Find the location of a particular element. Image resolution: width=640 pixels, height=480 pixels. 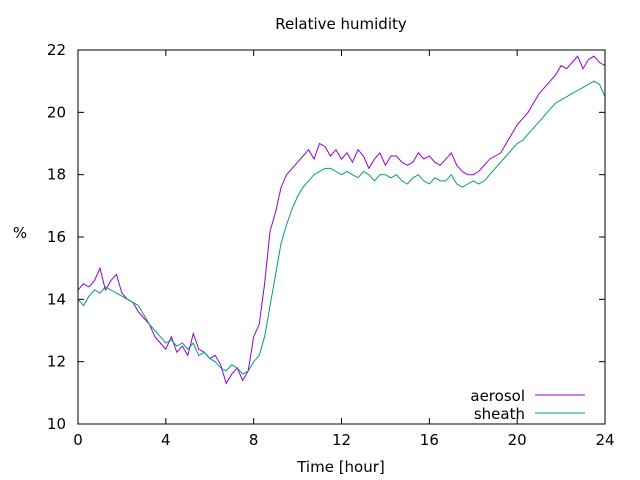

x-tick-label: 16 is located at coordinates (429, 440).